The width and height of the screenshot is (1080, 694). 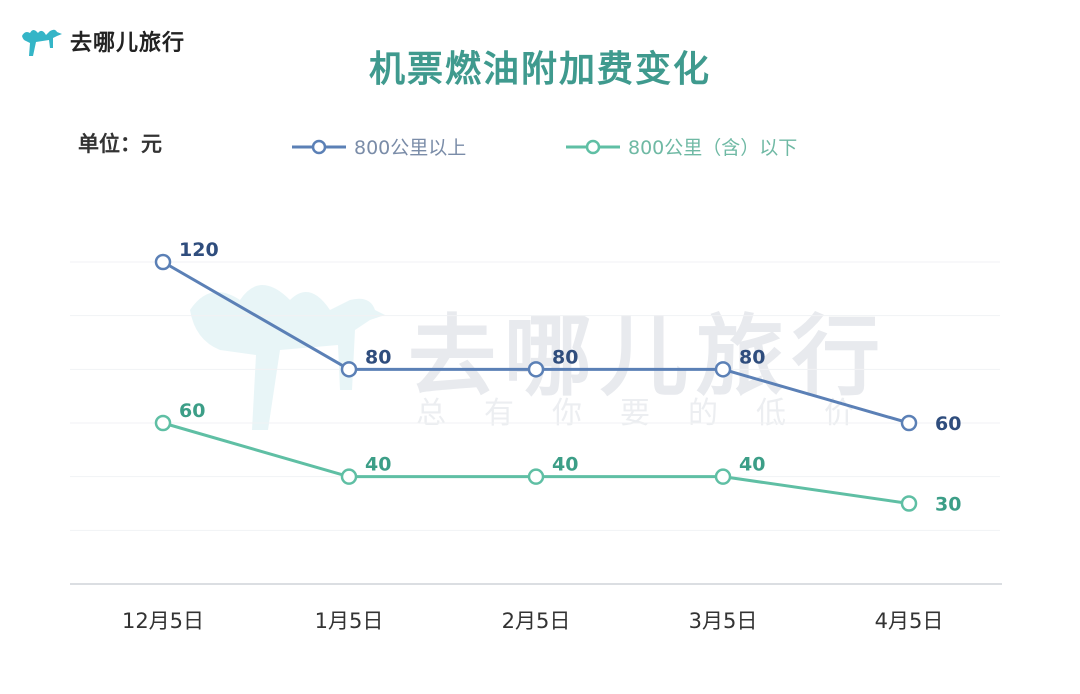 I want to click on x-tick-label: 4月5日, so click(x=909, y=621).